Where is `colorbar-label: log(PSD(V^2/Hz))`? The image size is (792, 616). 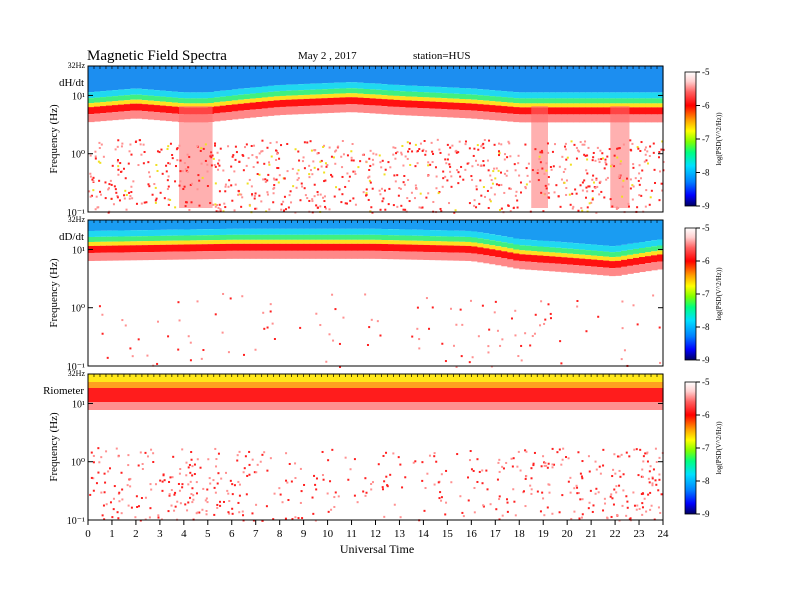
colorbar-label: log(PSD(V^2/Hz)) is located at coordinates (719, 294).